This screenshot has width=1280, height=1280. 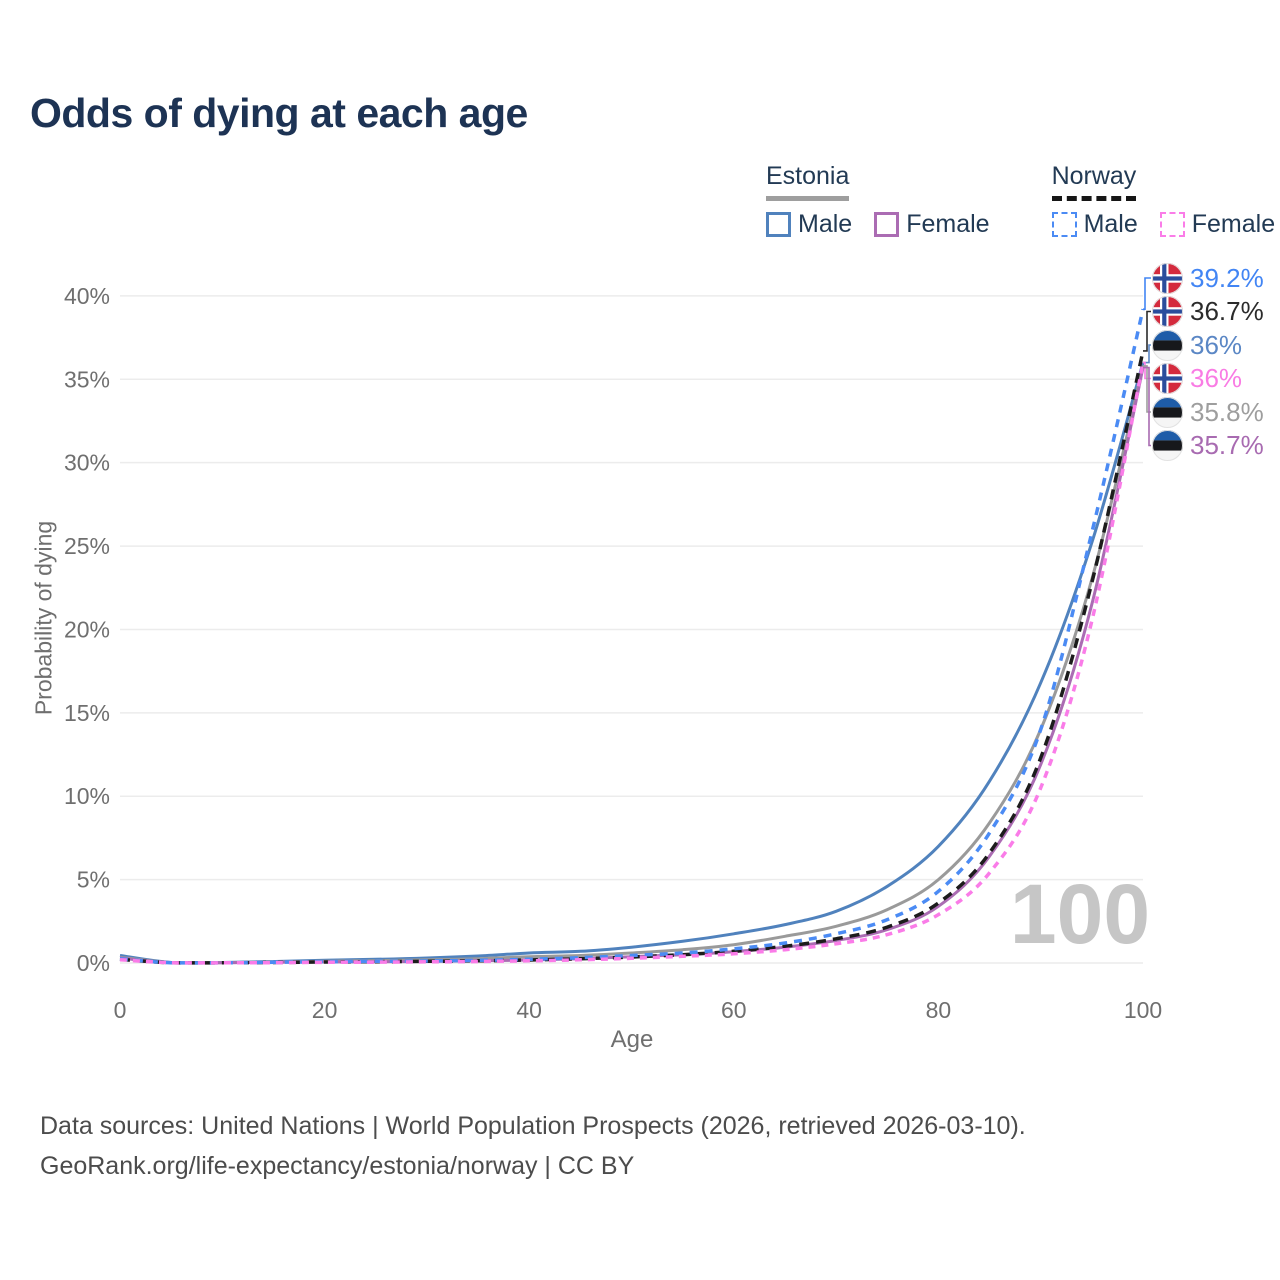 What do you see at coordinates (87, 379) in the screenshot?
I see `y-tick-label: 35%` at bounding box center [87, 379].